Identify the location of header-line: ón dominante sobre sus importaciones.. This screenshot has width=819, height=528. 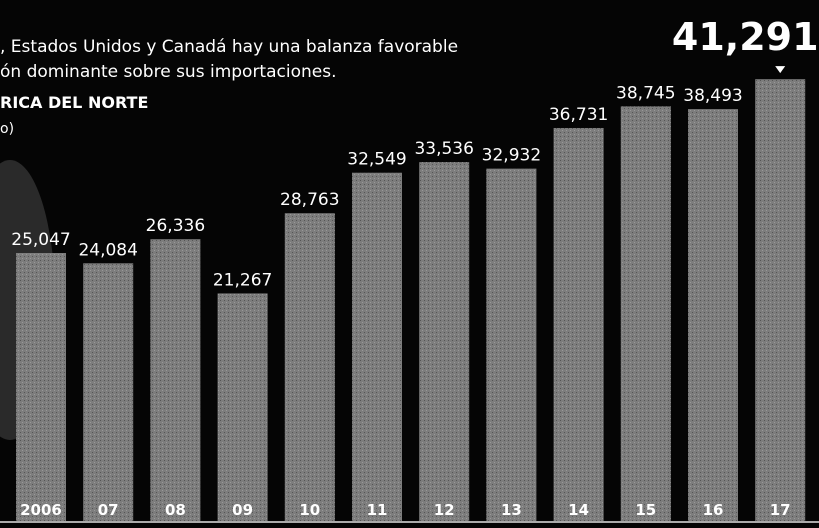
(168, 72).